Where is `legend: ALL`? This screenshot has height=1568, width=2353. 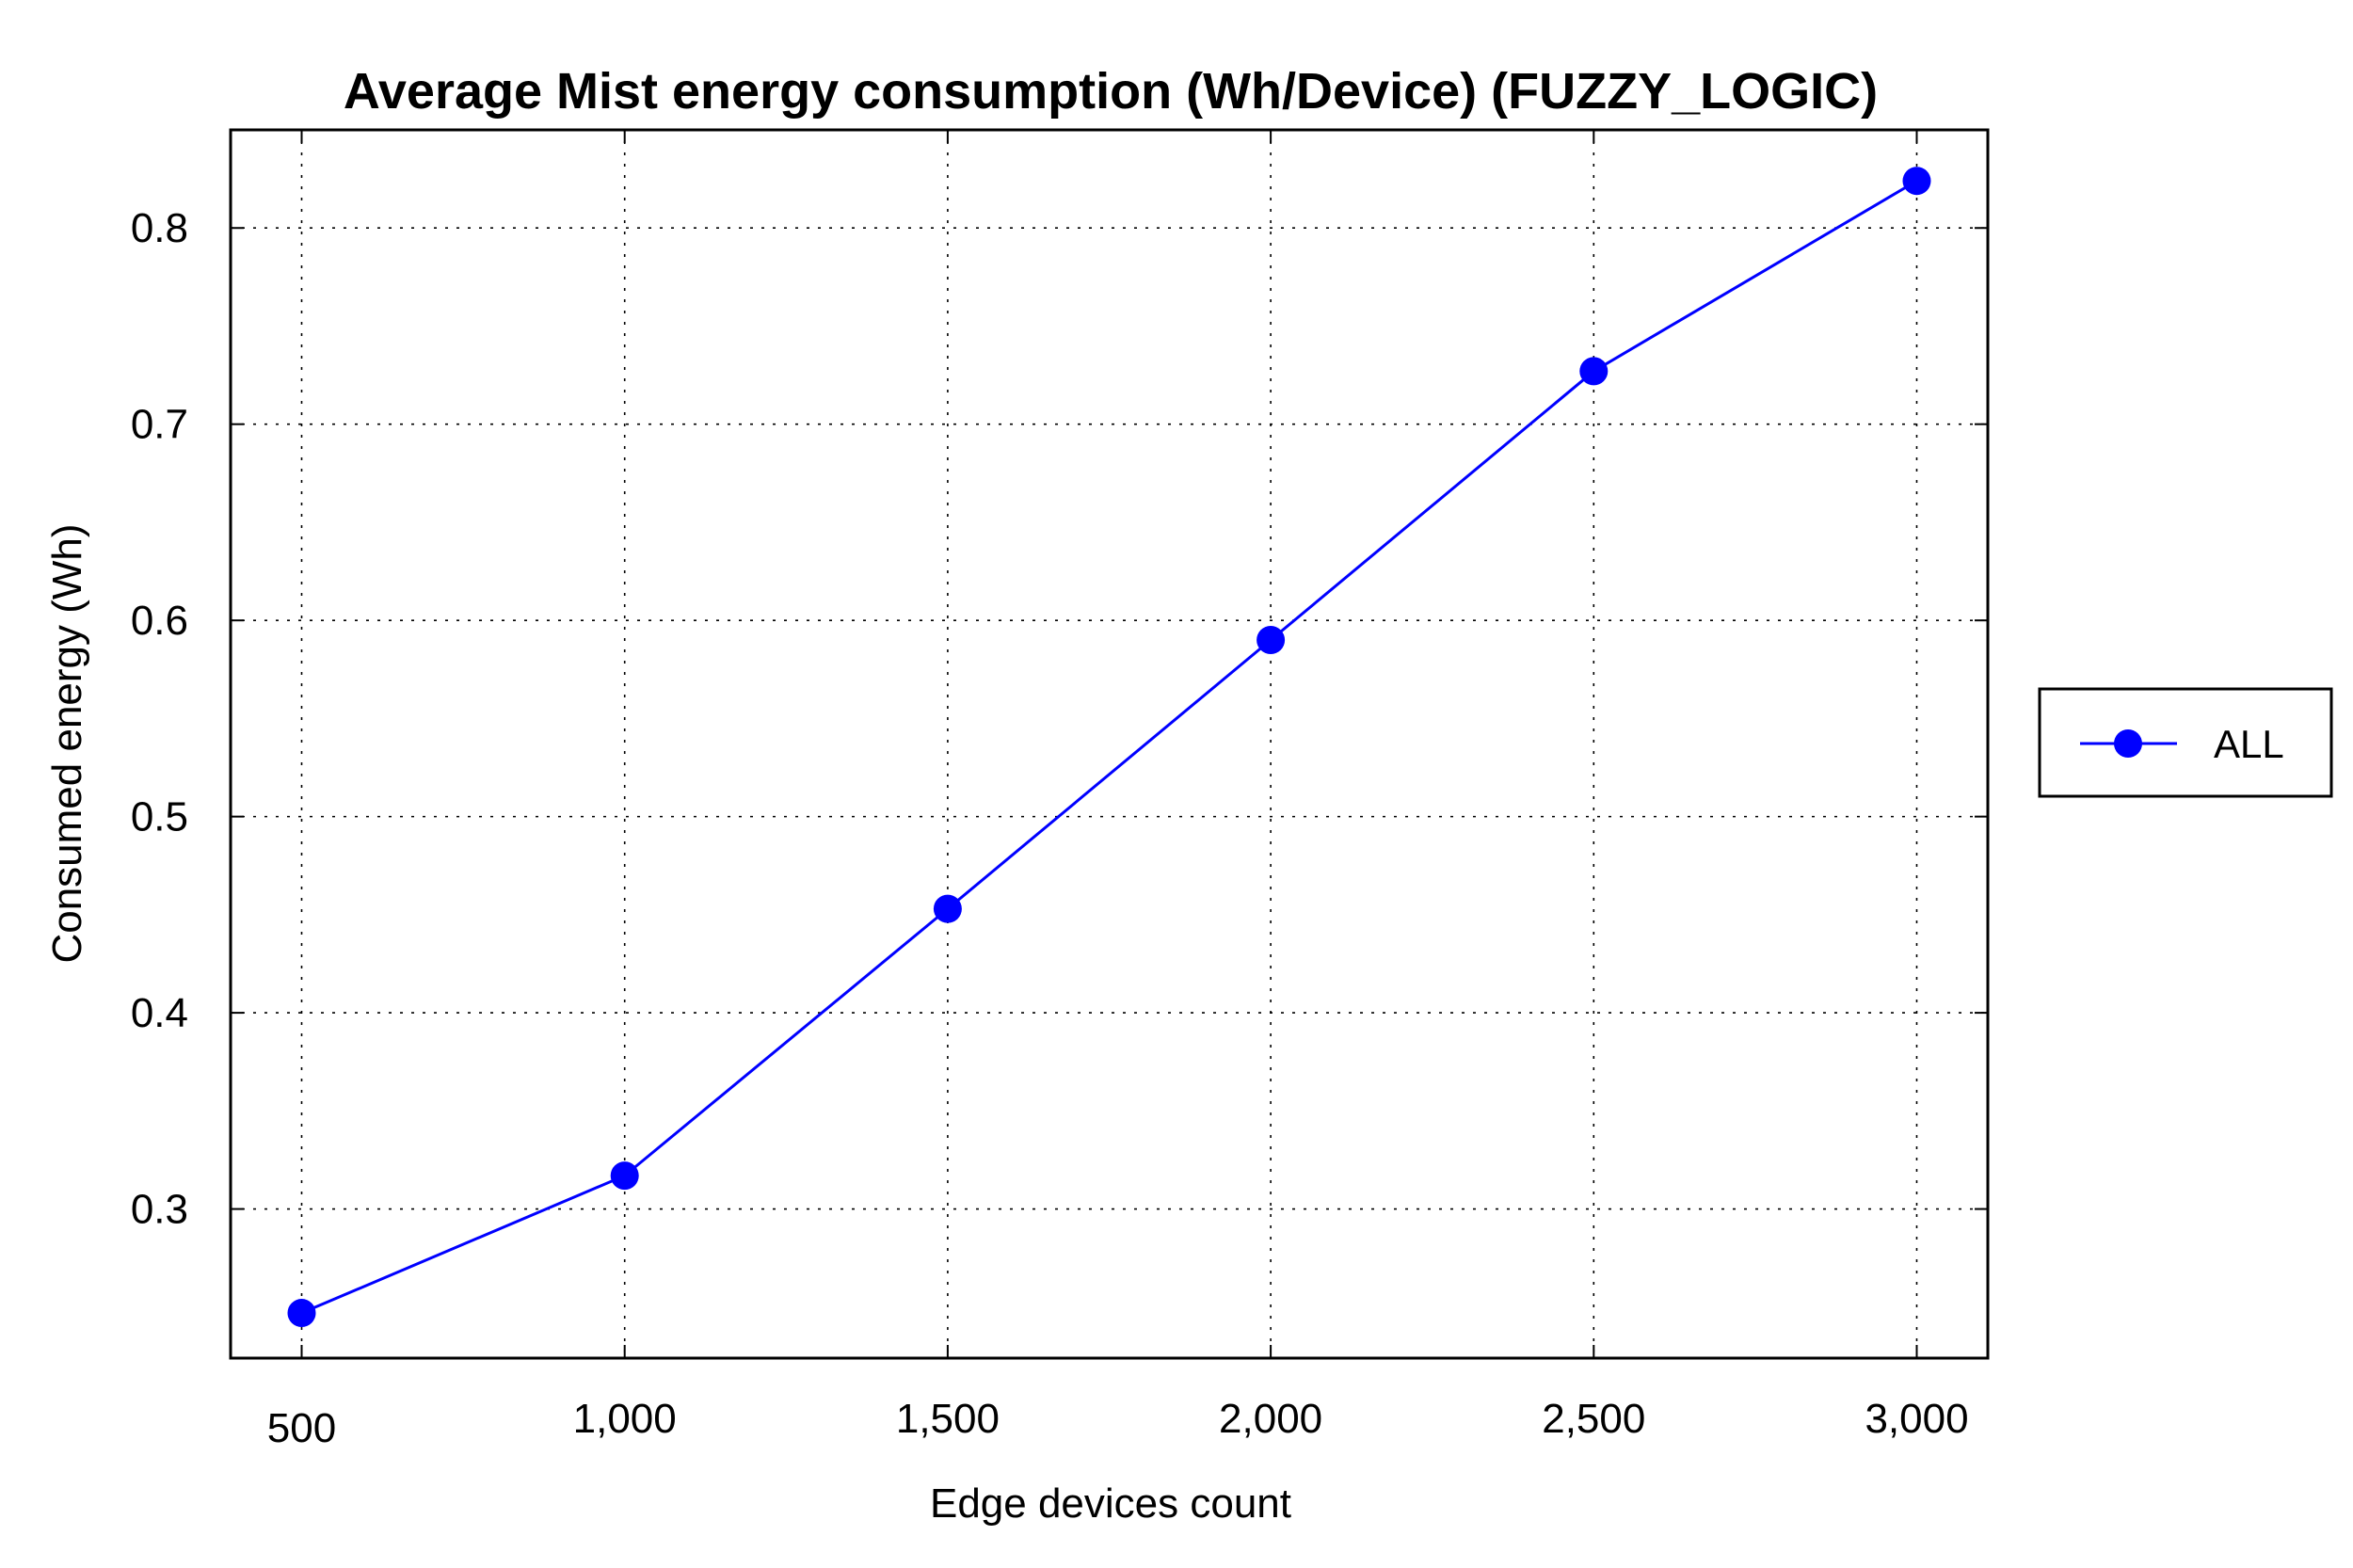
legend: ALL is located at coordinates (2185, 742).